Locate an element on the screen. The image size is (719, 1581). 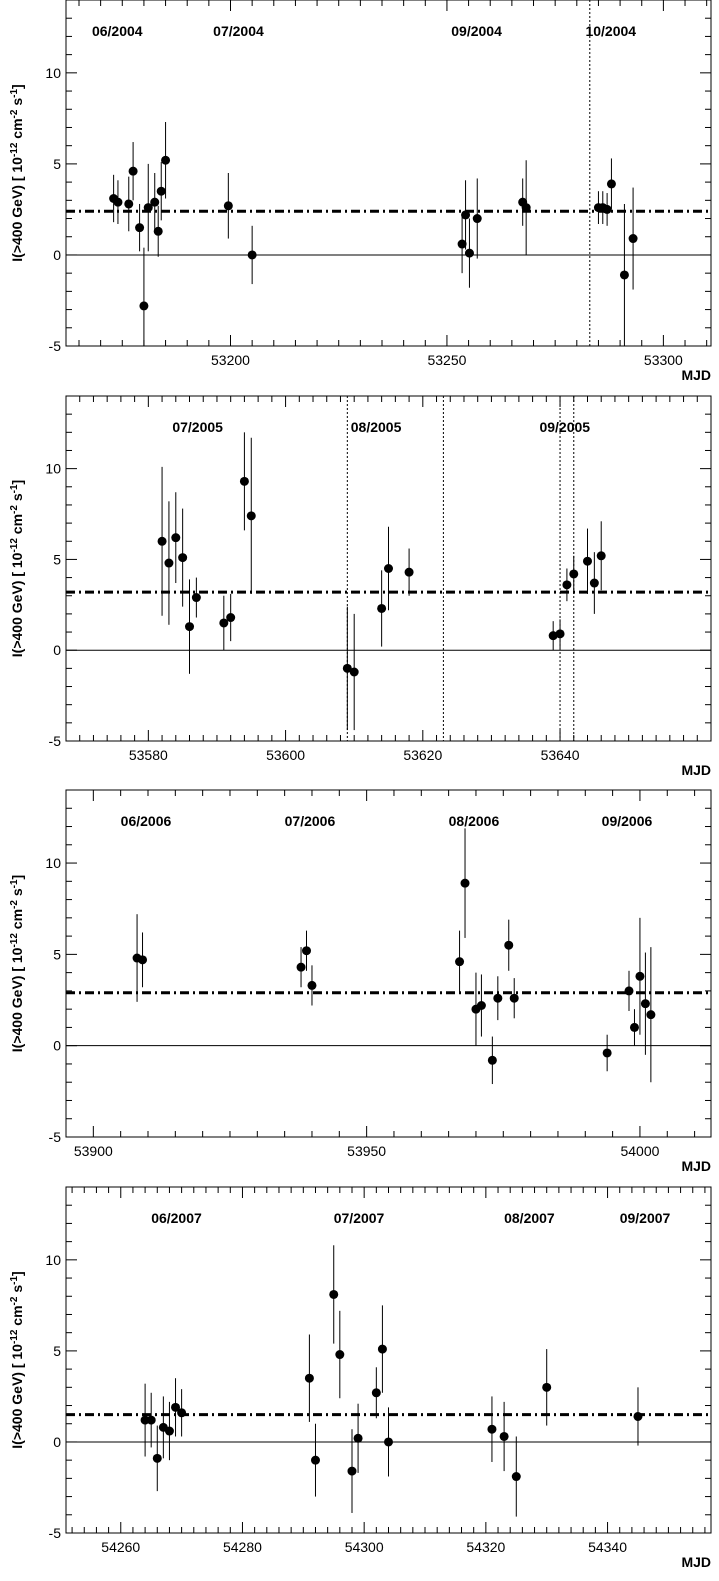
x-tick-label: 53300 is located at coordinates (663, 360).